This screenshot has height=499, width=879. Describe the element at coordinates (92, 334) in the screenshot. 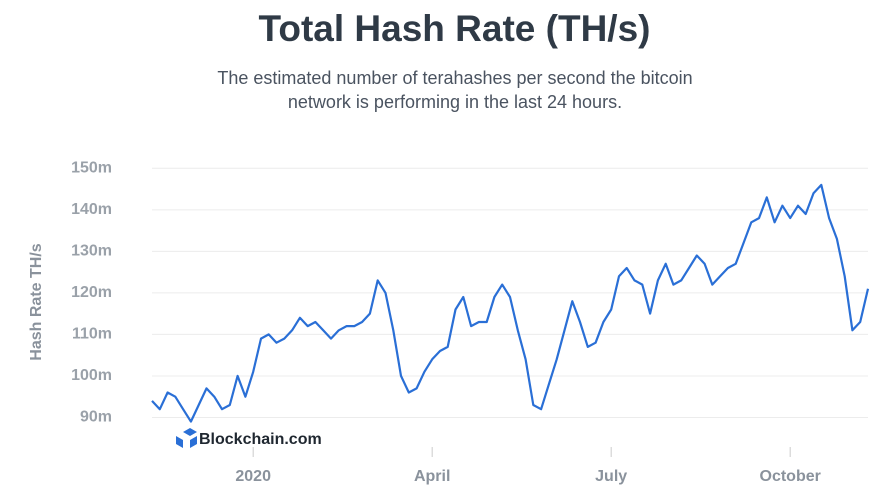

I see `y-tick-label: 110m` at that location.